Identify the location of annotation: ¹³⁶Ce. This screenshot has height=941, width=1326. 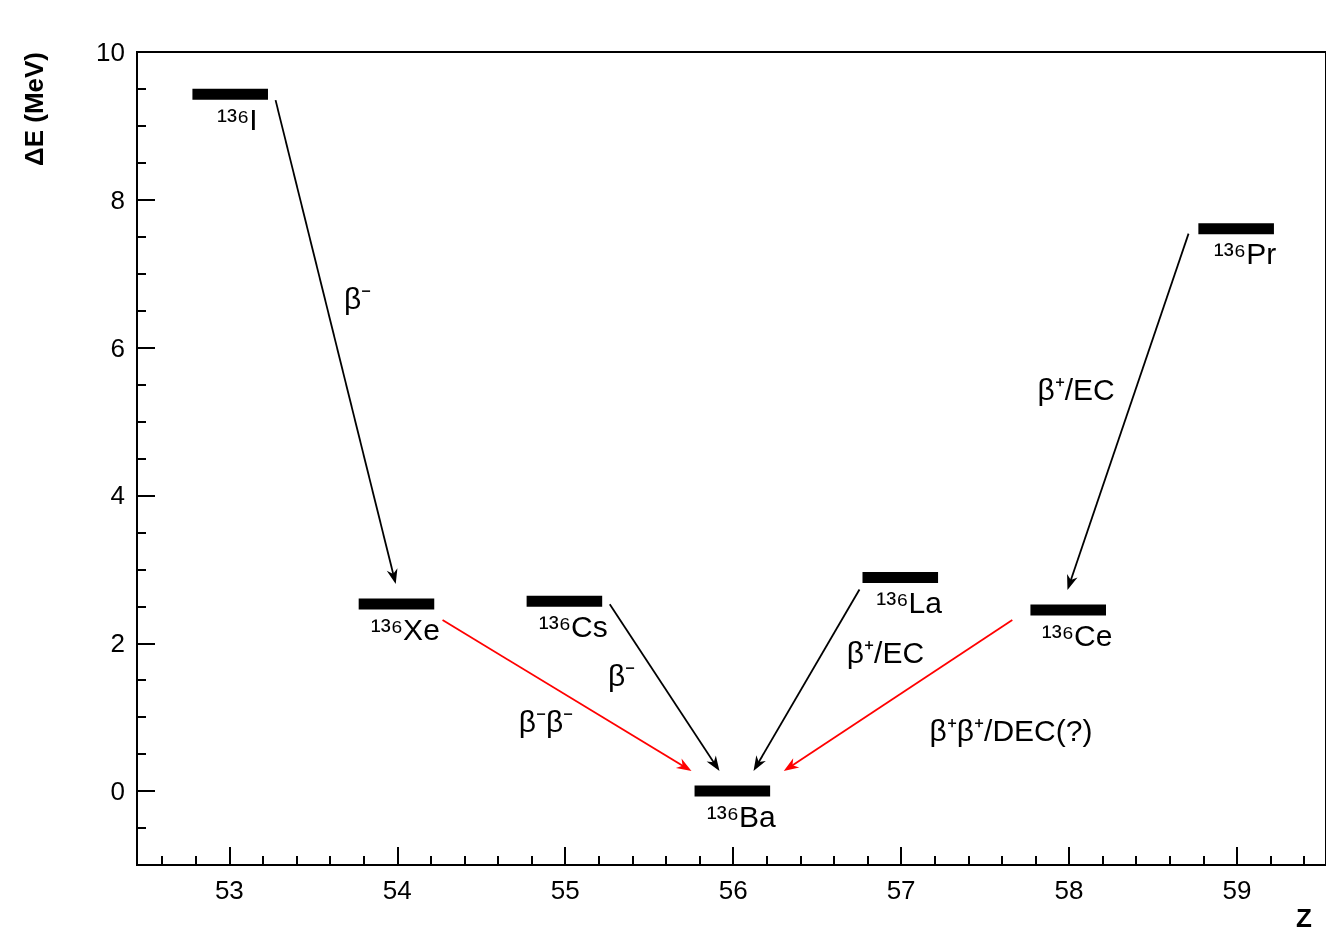
(1077, 635).